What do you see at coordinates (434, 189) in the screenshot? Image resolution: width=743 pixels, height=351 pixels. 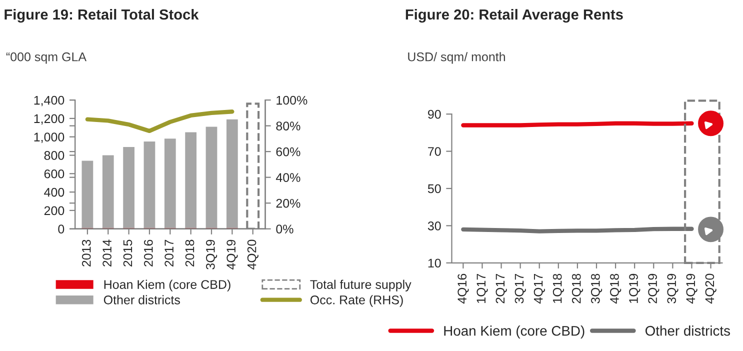 I see `y-tick-label: 50` at bounding box center [434, 189].